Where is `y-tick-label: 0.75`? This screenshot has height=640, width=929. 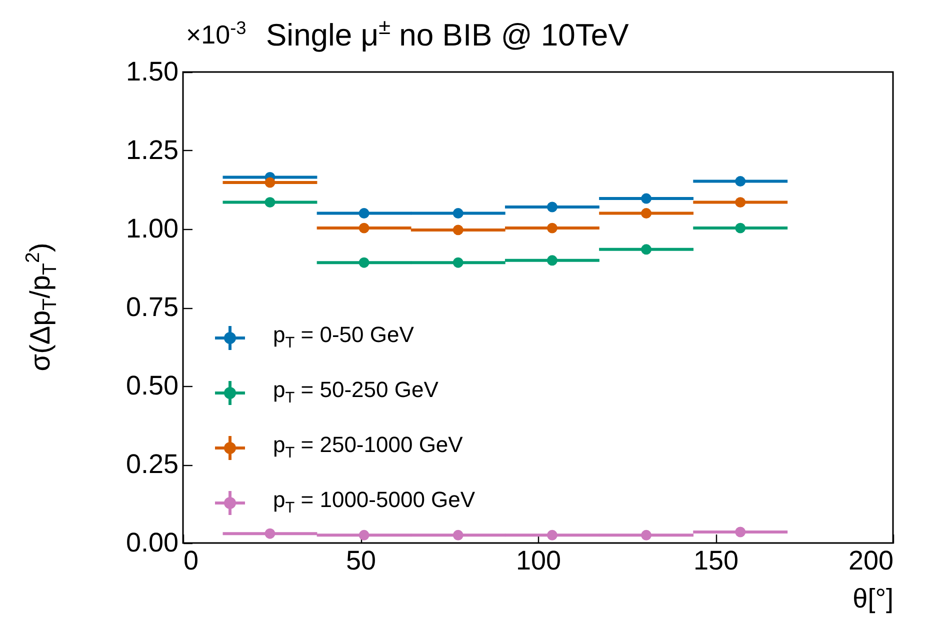 y-tick-label: 0.75 is located at coordinates (152, 307).